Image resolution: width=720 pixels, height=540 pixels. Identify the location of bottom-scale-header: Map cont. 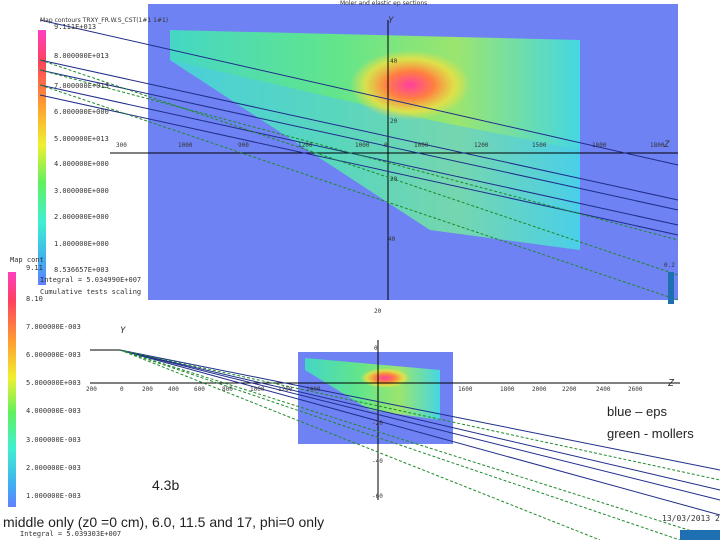
(27, 260).